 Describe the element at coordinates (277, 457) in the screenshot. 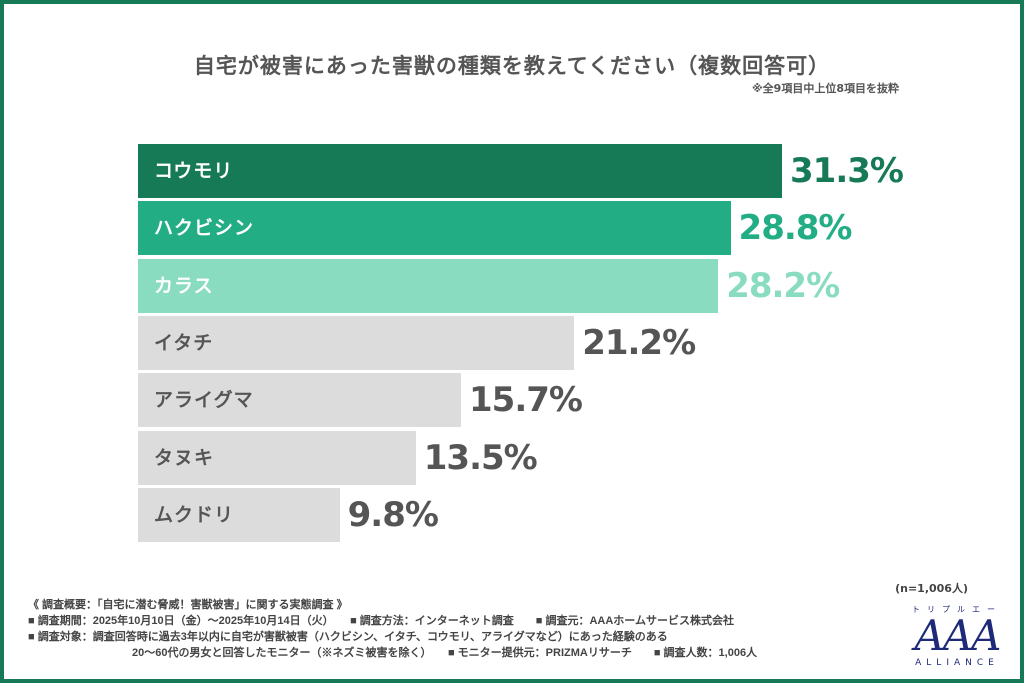

I see `bar: タヌキ` at that location.